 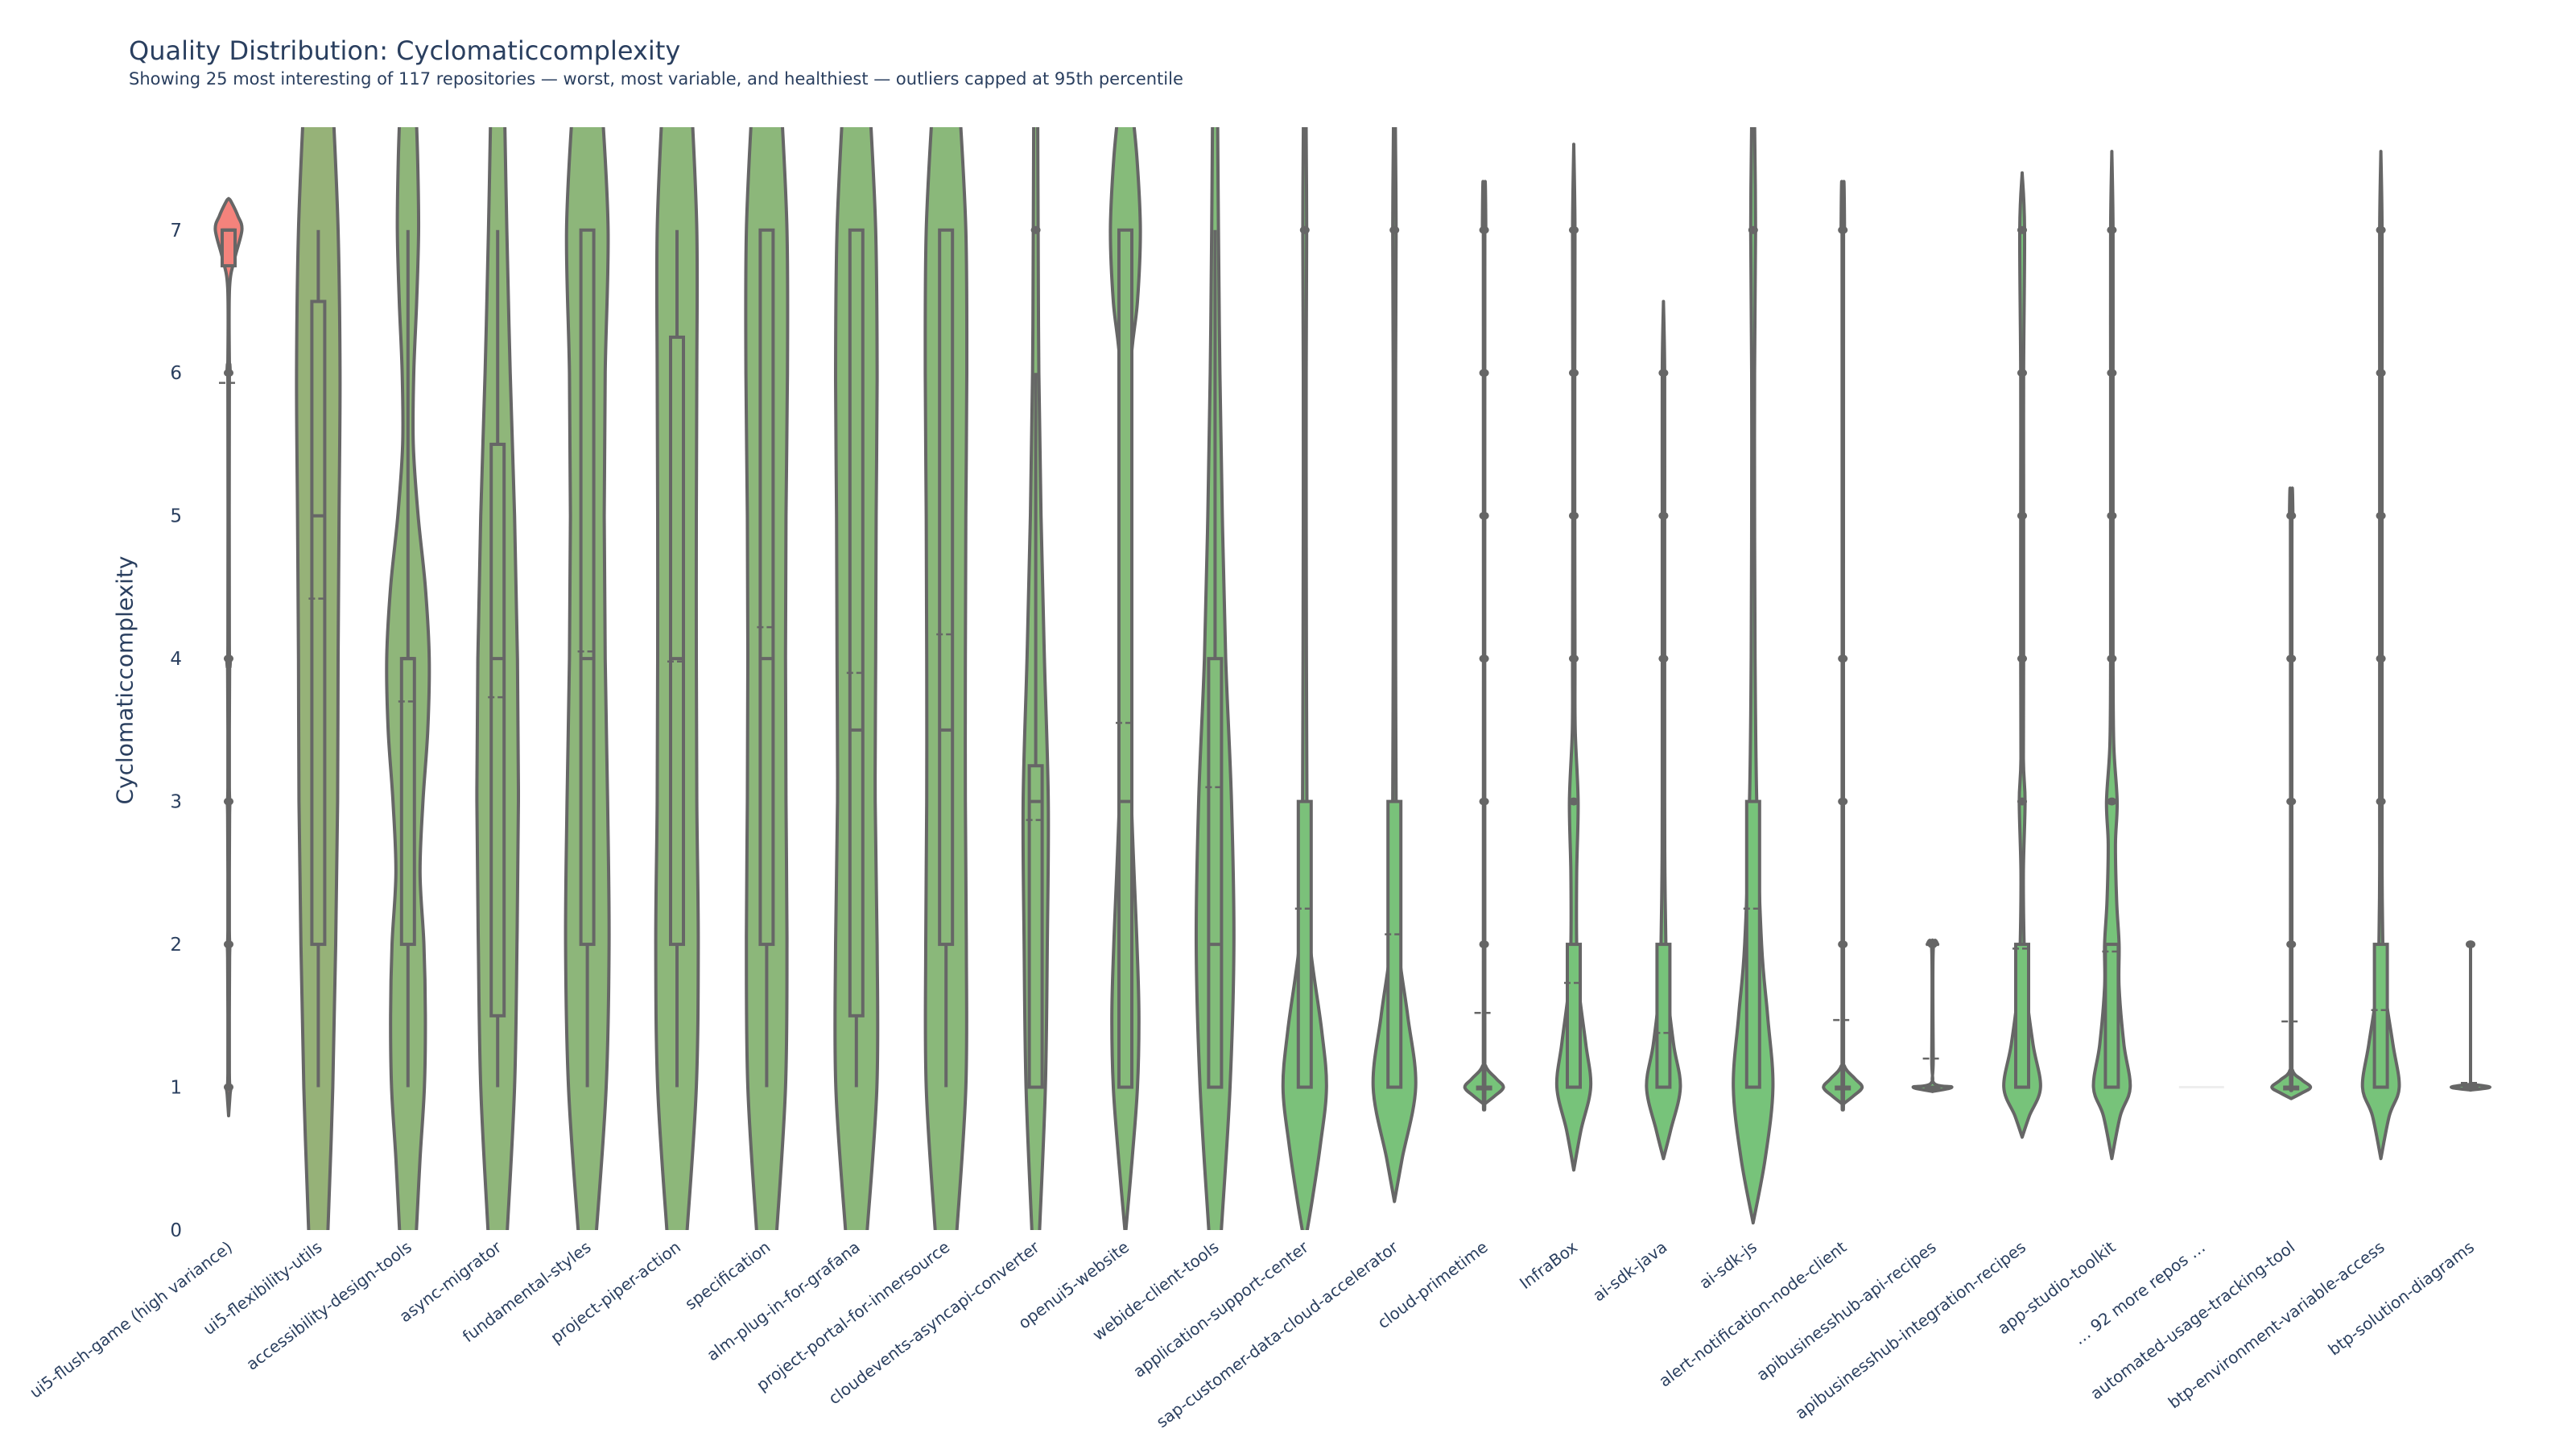 I want to click on y-tick-label: 7, so click(x=176, y=231).